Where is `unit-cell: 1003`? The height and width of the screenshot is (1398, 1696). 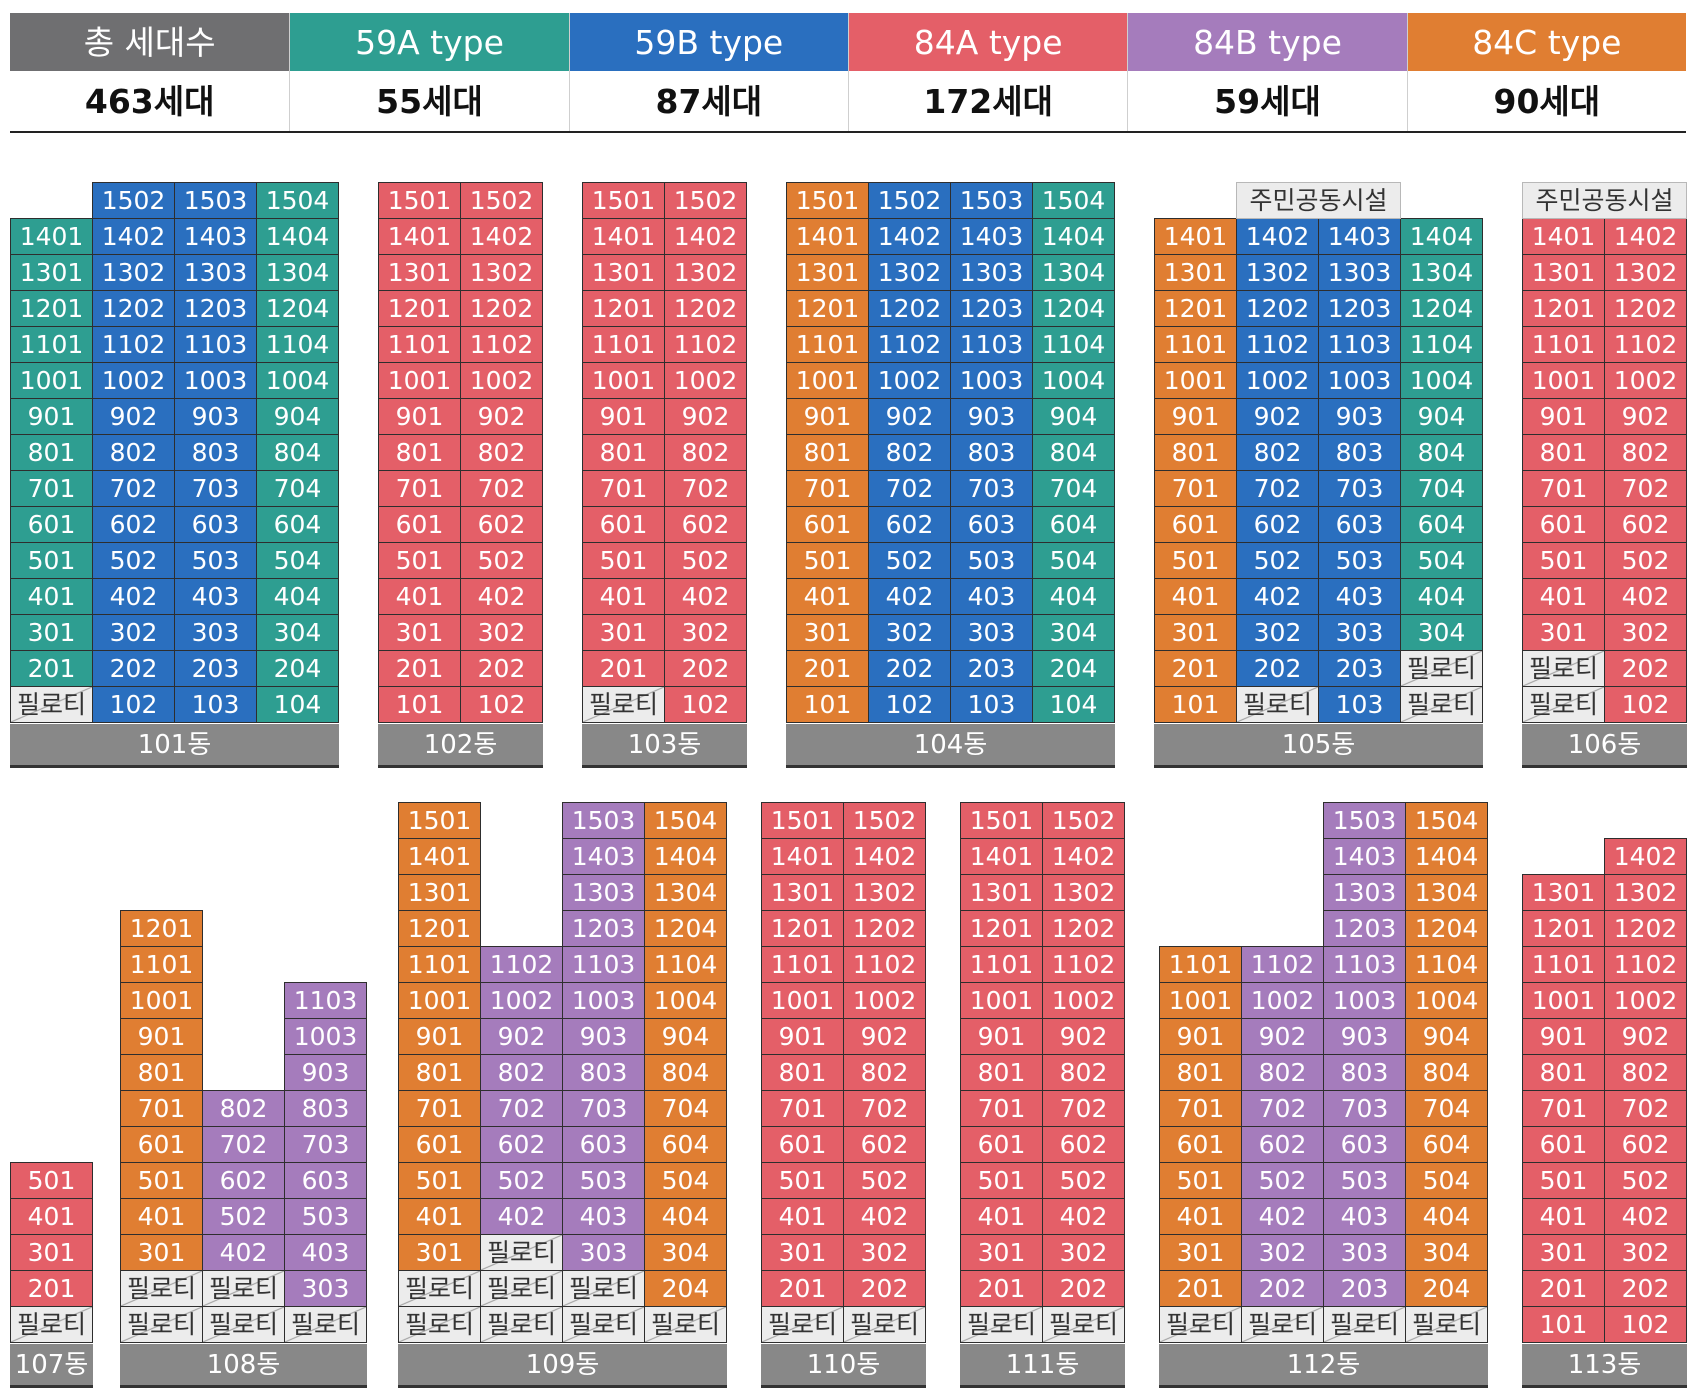 unit-cell: 1003 is located at coordinates (215, 380).